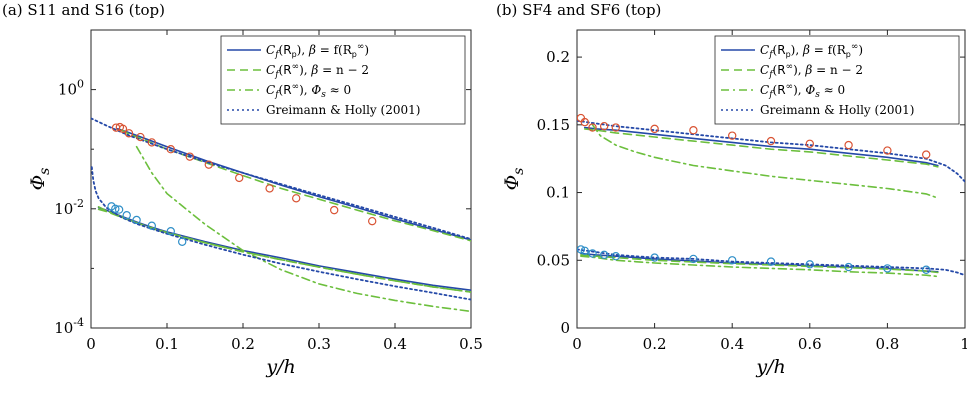  What do you see at coordinates (69, 207) in the screenshot?
I see `panel-a-ytick-label: 10⁻²` at bounding box center [69, 207].